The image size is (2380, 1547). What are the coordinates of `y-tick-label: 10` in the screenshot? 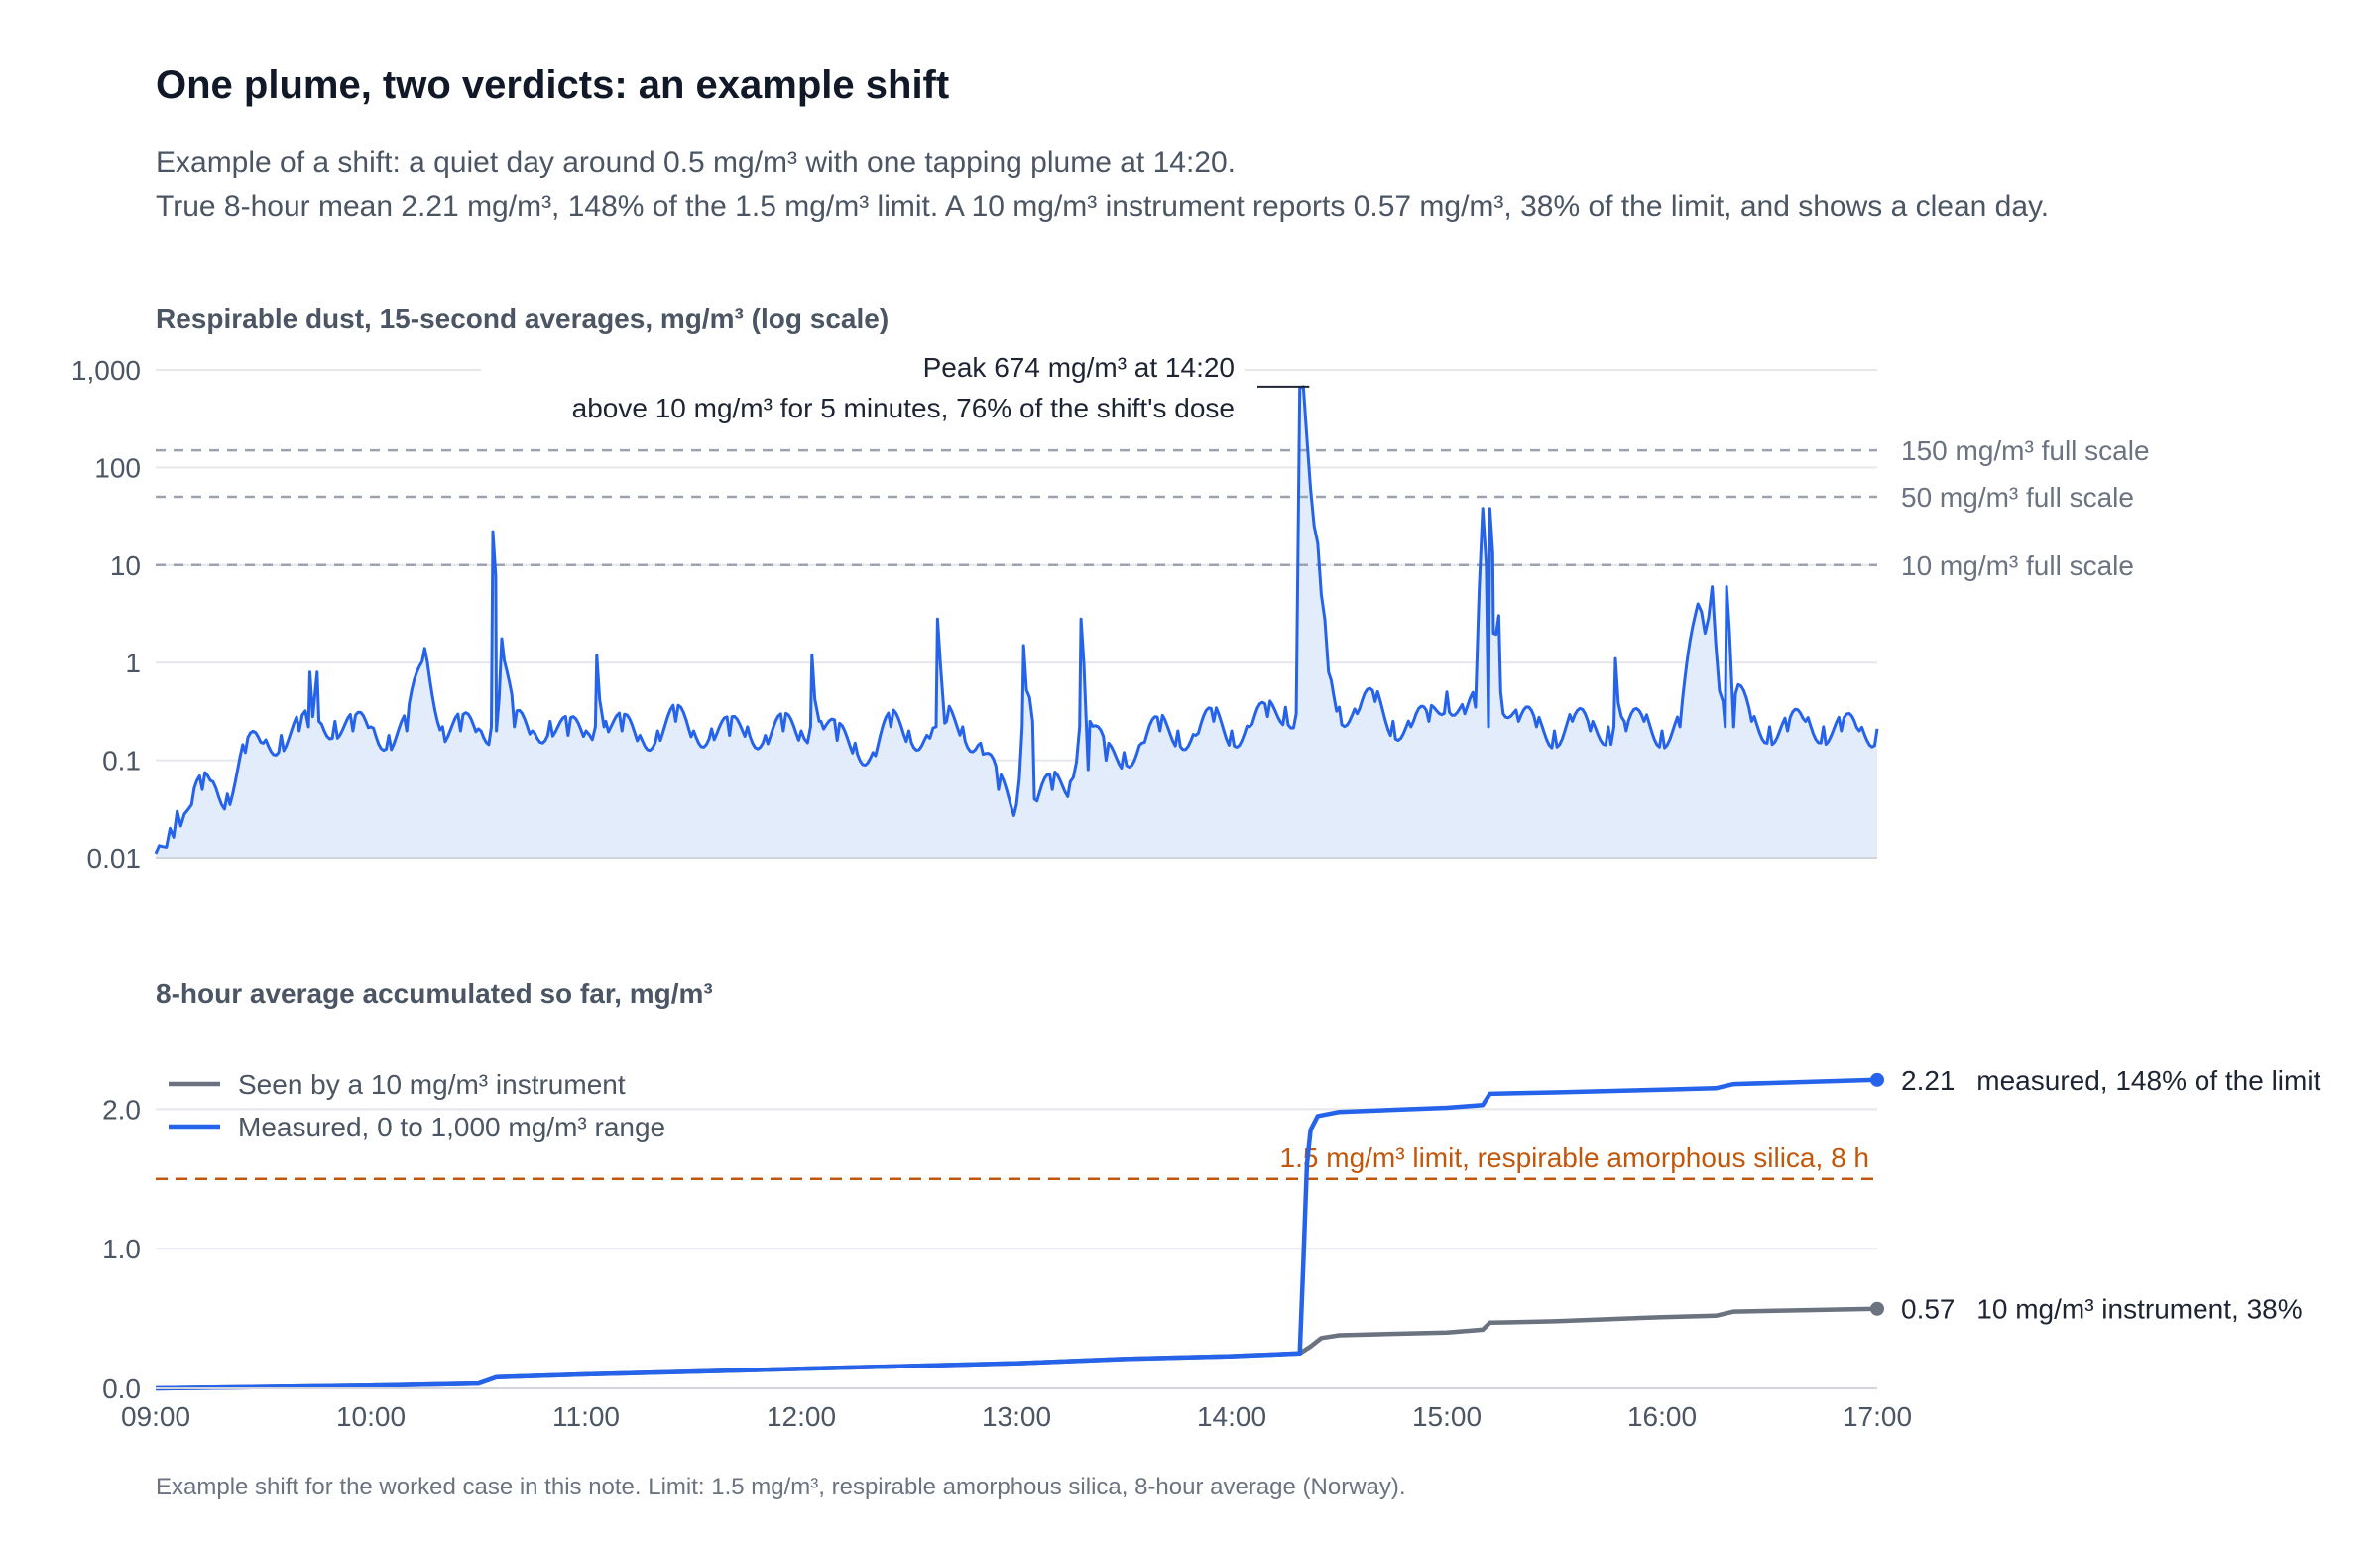 It's located at (125, 565).